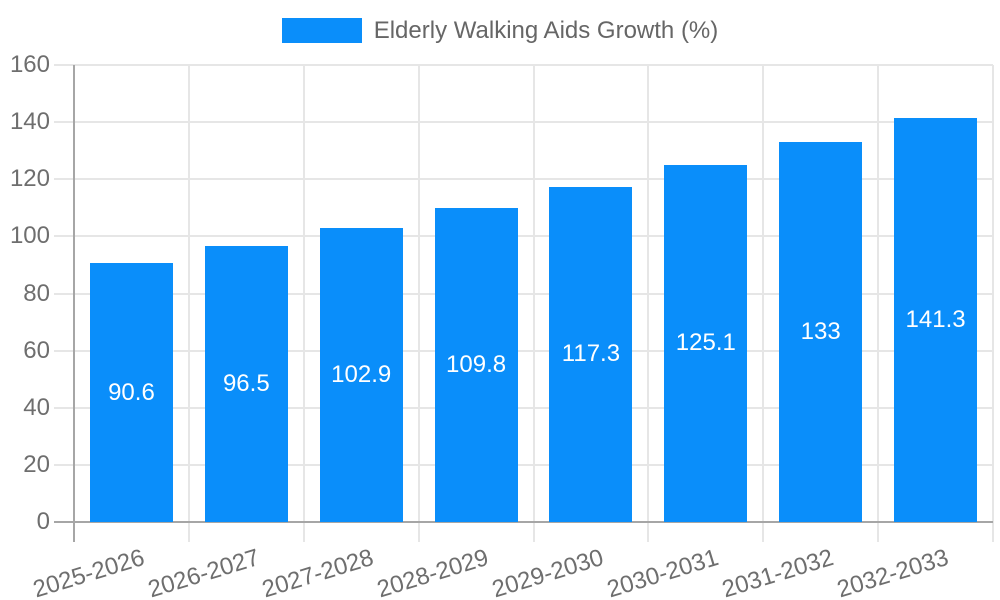 The height and width of the screenshot is (600, 1000). I want to click on legend-swatch, so click(321, 30).